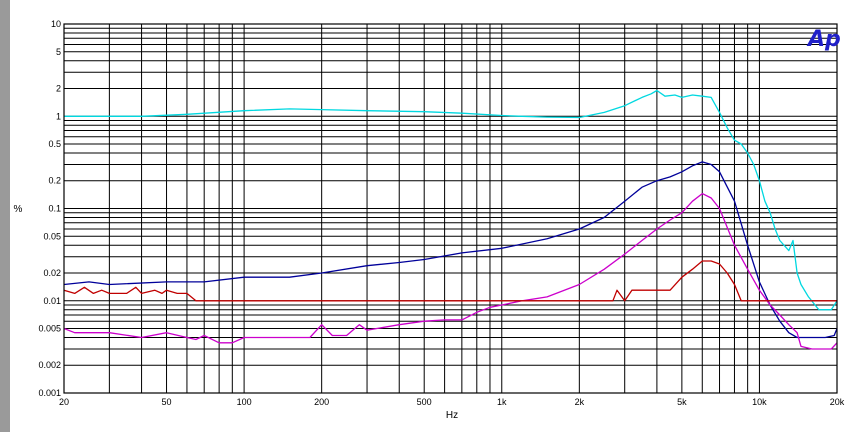  What do you see at coordinates (580, 402) in the screenshot?
I see `x-tick-label: 2k` at bounding box center [580, 402].